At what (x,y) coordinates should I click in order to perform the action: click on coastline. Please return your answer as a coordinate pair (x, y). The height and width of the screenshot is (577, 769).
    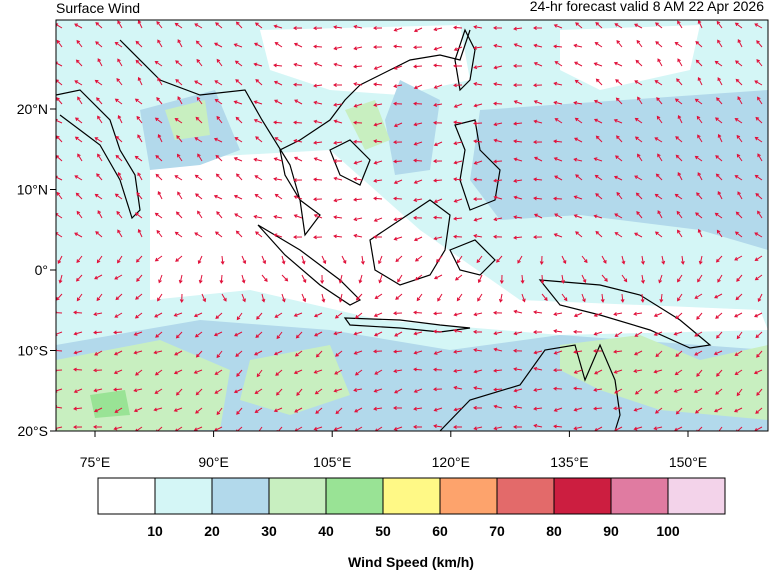
    Looking at the image, I should click on (350, 162).